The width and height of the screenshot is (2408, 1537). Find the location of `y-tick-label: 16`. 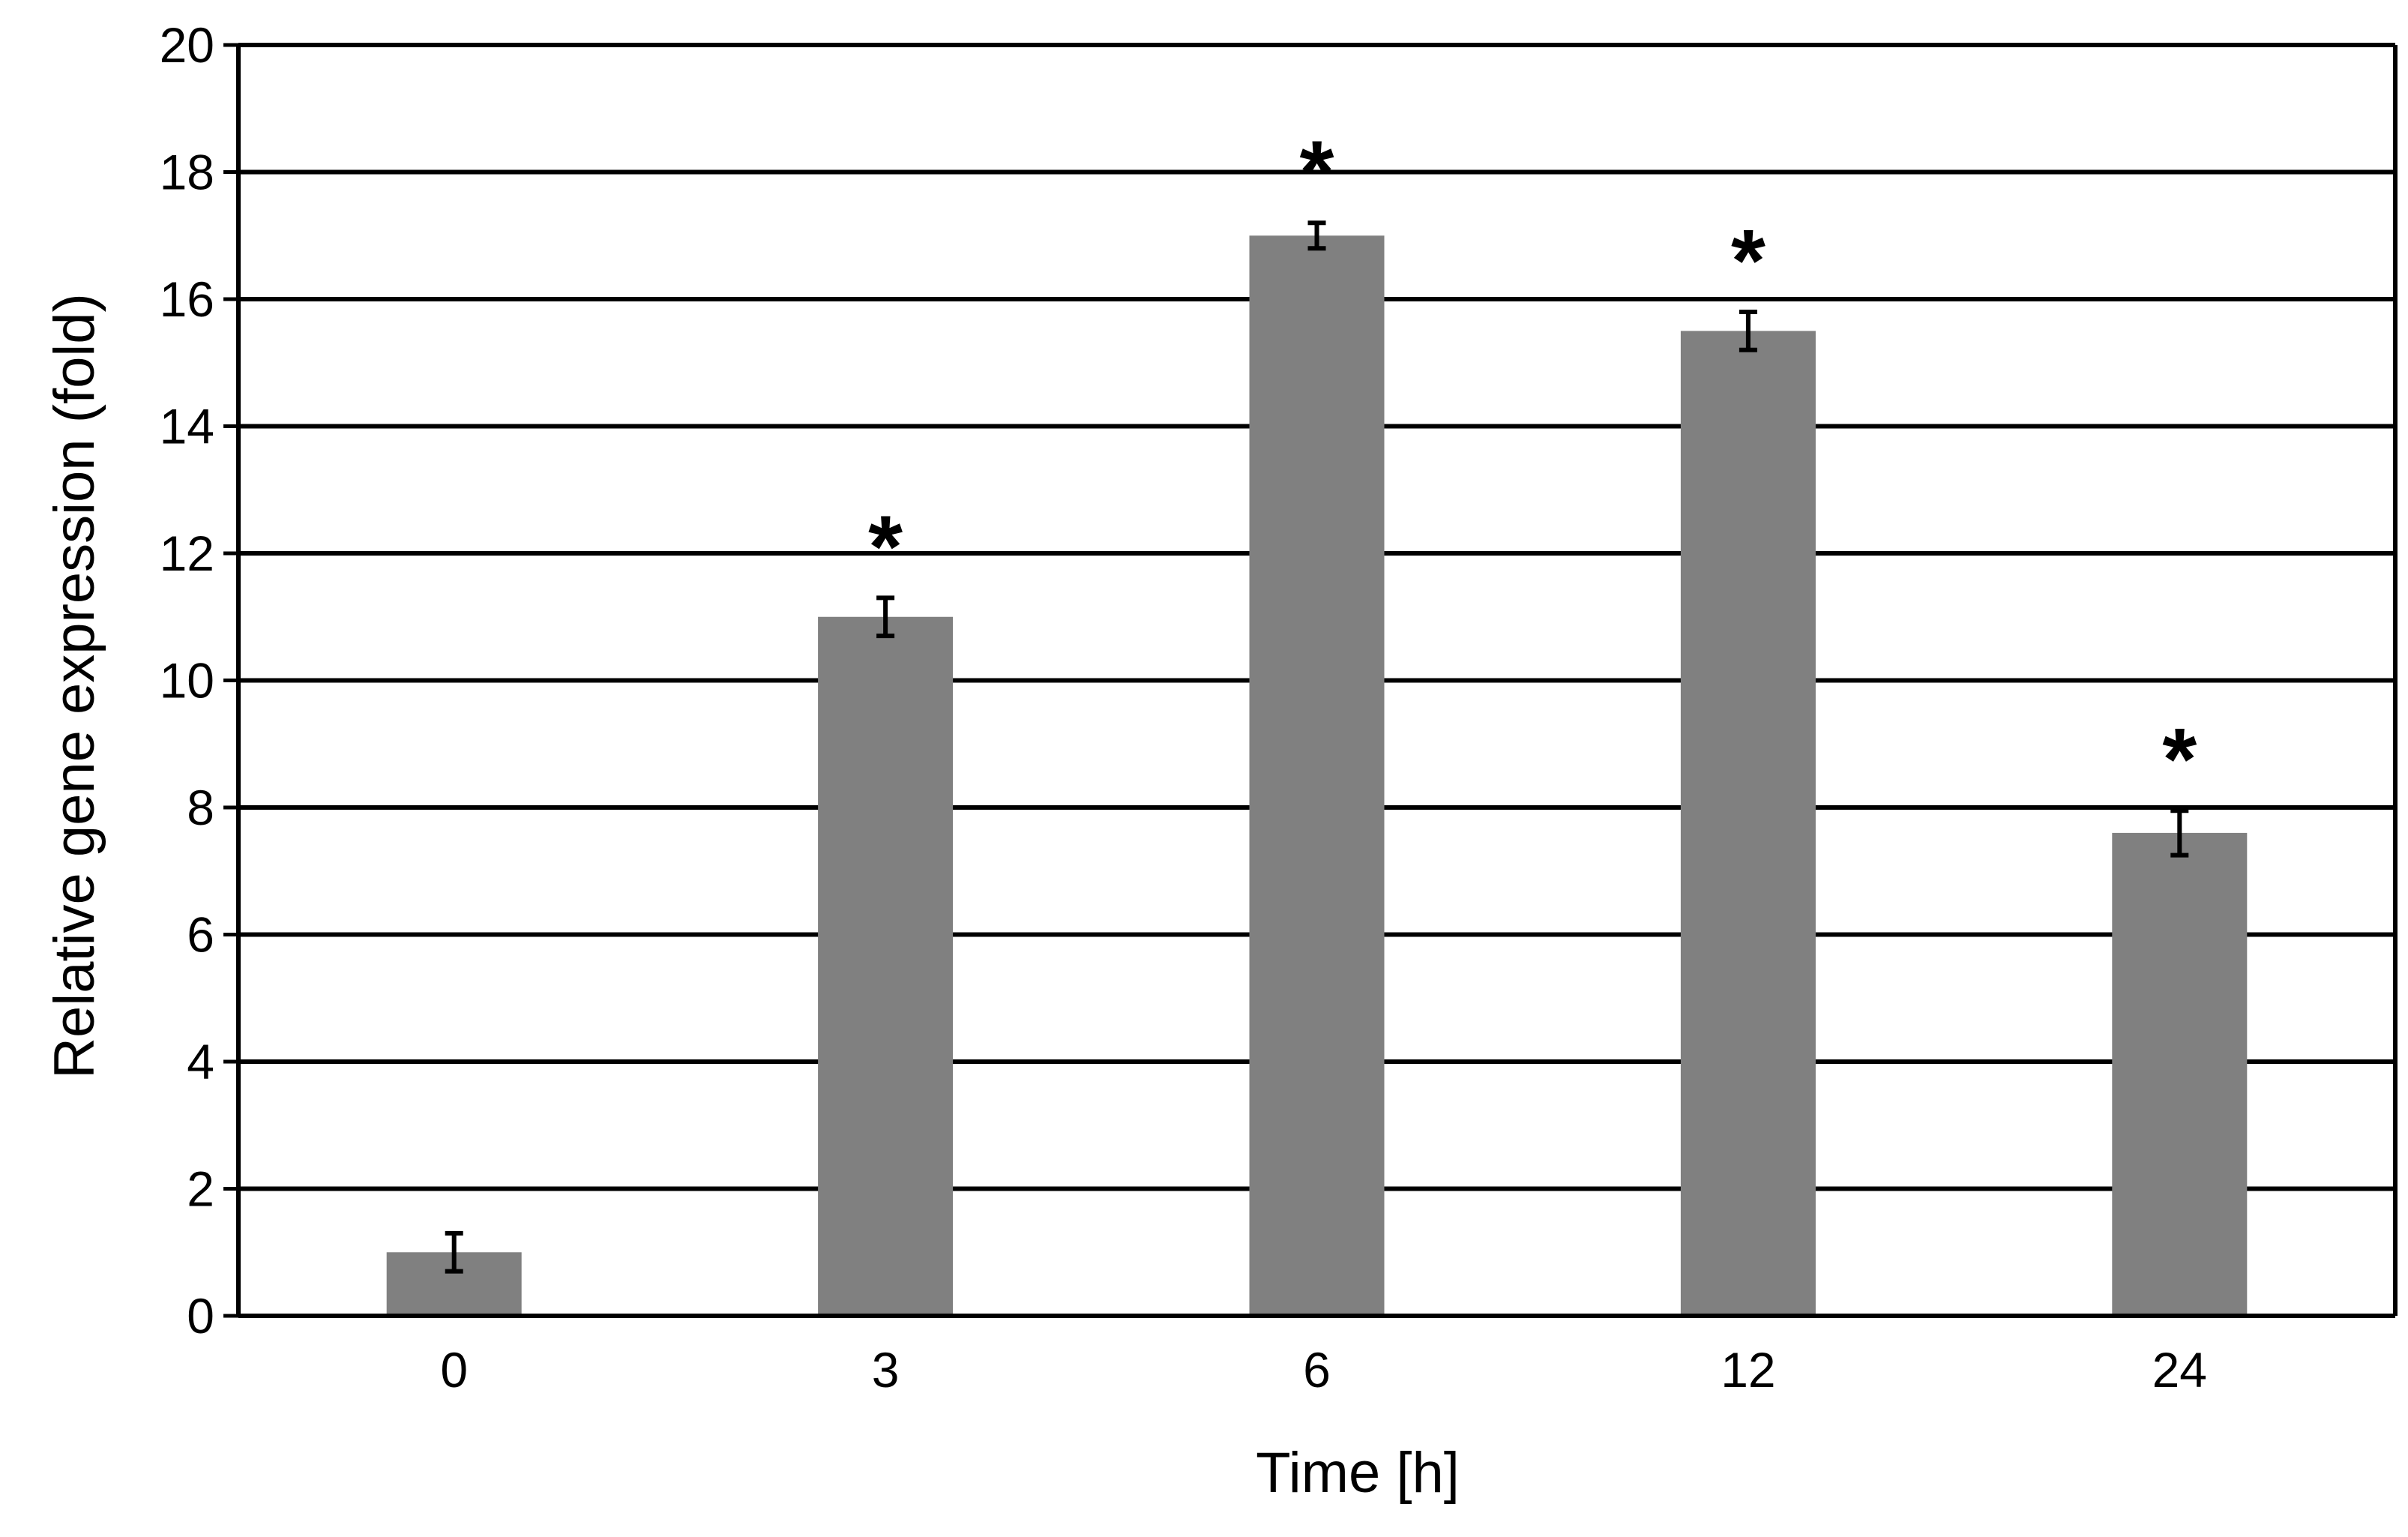

y-tick-label: 16 is located at coordinates (187, 299).